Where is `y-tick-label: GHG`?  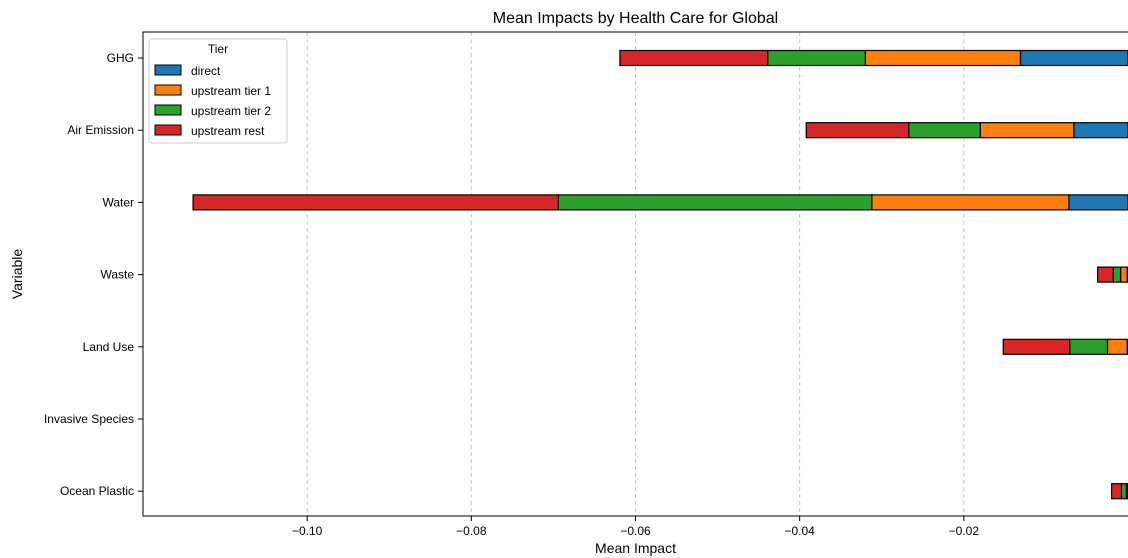
y-tick-label: GHG is located at coordinates (120, 58).